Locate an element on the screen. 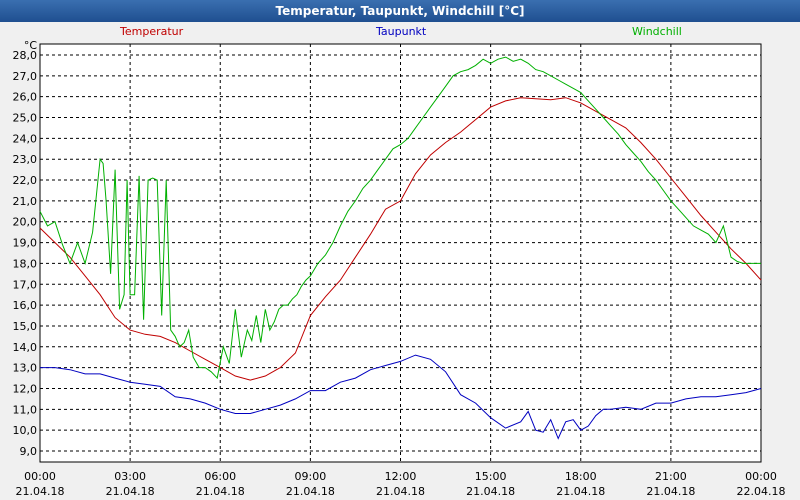 This screenshot has width=800, height=500. y-tick-label: 26,0 is located at coordinates (25, 97).